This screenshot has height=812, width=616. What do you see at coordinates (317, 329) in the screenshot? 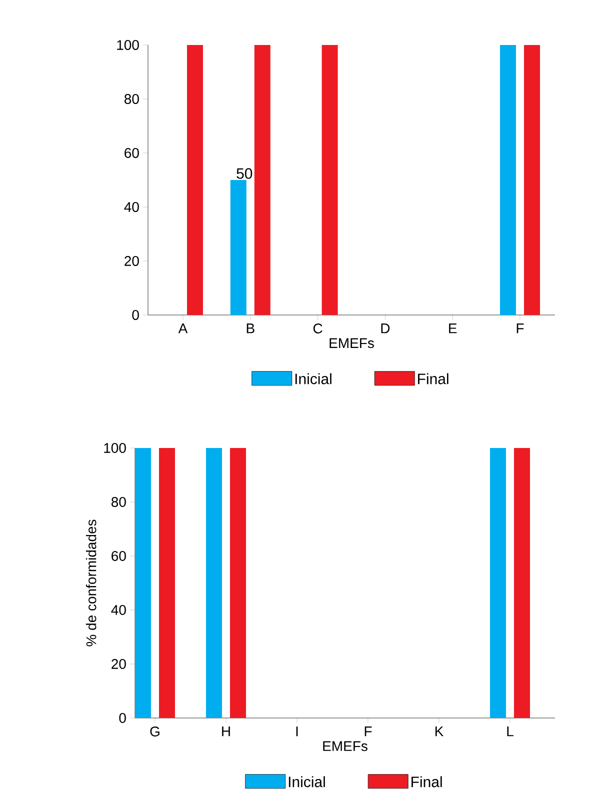
I see `x-tick-label: C` at bounding box center [317, 329].